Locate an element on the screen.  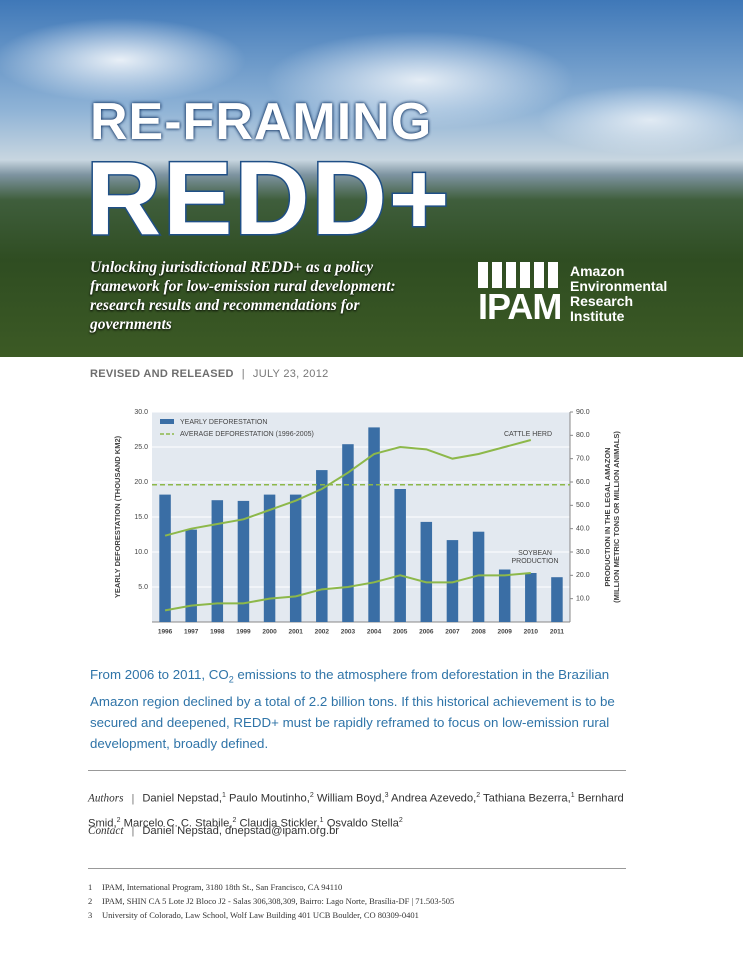
x-tick-label: 1998 is located at coordinates (217, 632).